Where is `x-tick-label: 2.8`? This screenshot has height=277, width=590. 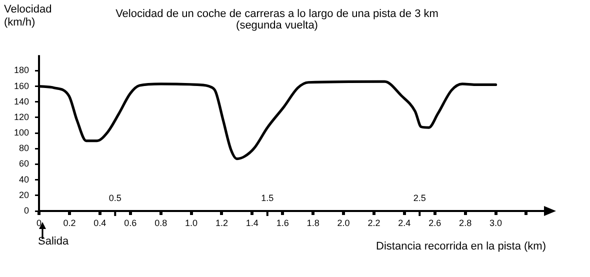 x-tick-label: 2.8 is located at coordinates (465, 223).